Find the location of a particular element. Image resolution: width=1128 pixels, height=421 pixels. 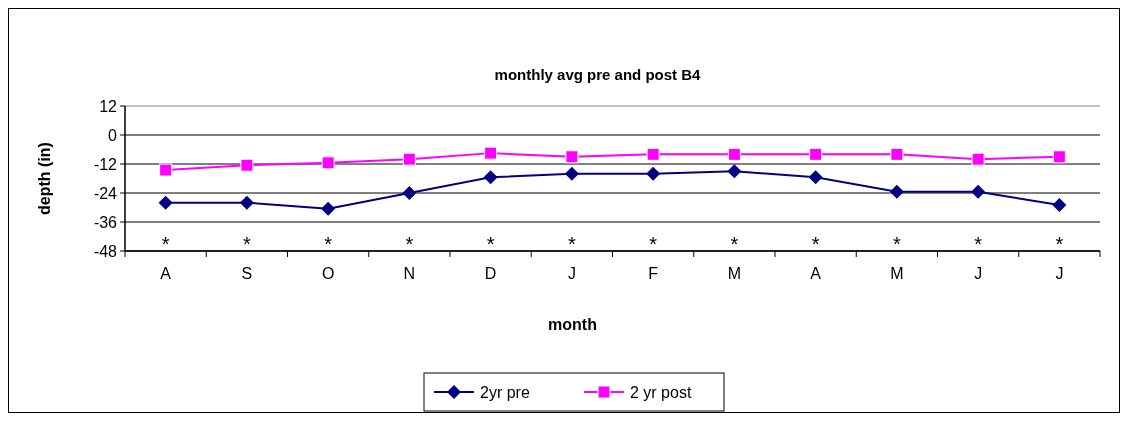

x-tick-label: D is located at coordinates (490, 273).